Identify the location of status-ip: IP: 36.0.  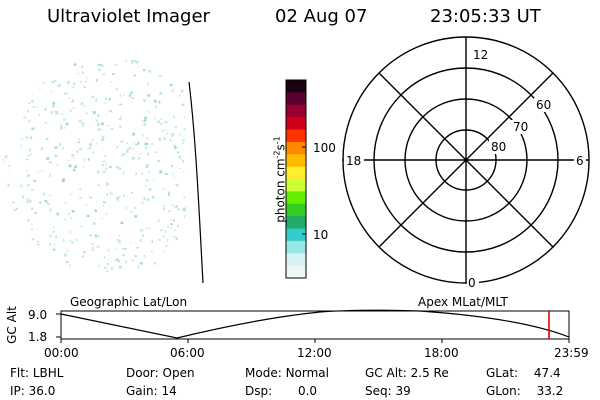
(33, 391).